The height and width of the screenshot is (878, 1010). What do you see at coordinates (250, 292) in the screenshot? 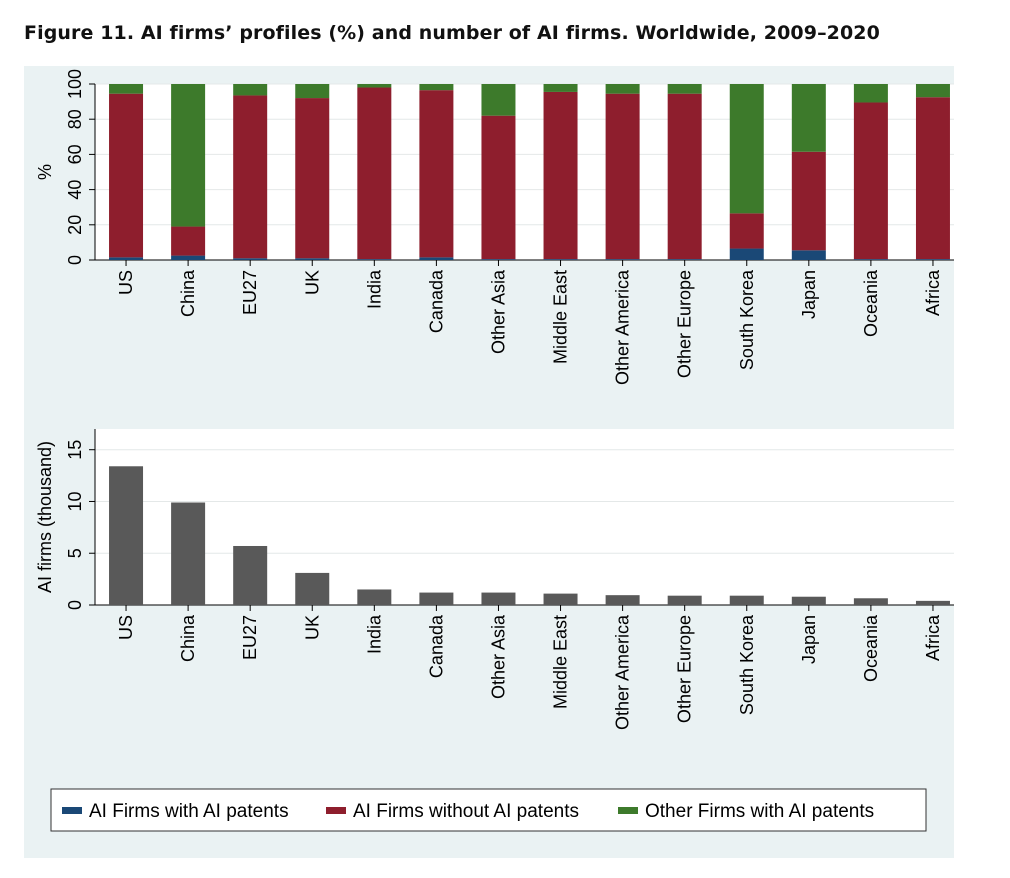
I see `profile-x-tick-label-eu27: EU27` at bounding box center [250, 292].